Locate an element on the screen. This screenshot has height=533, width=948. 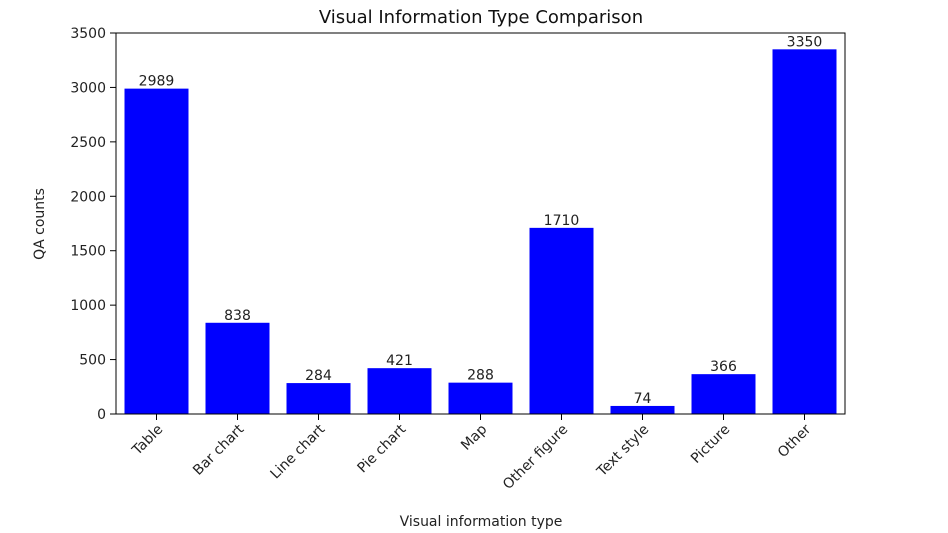
x-tick-label: Bar chart is located at coordinates (218, 449).